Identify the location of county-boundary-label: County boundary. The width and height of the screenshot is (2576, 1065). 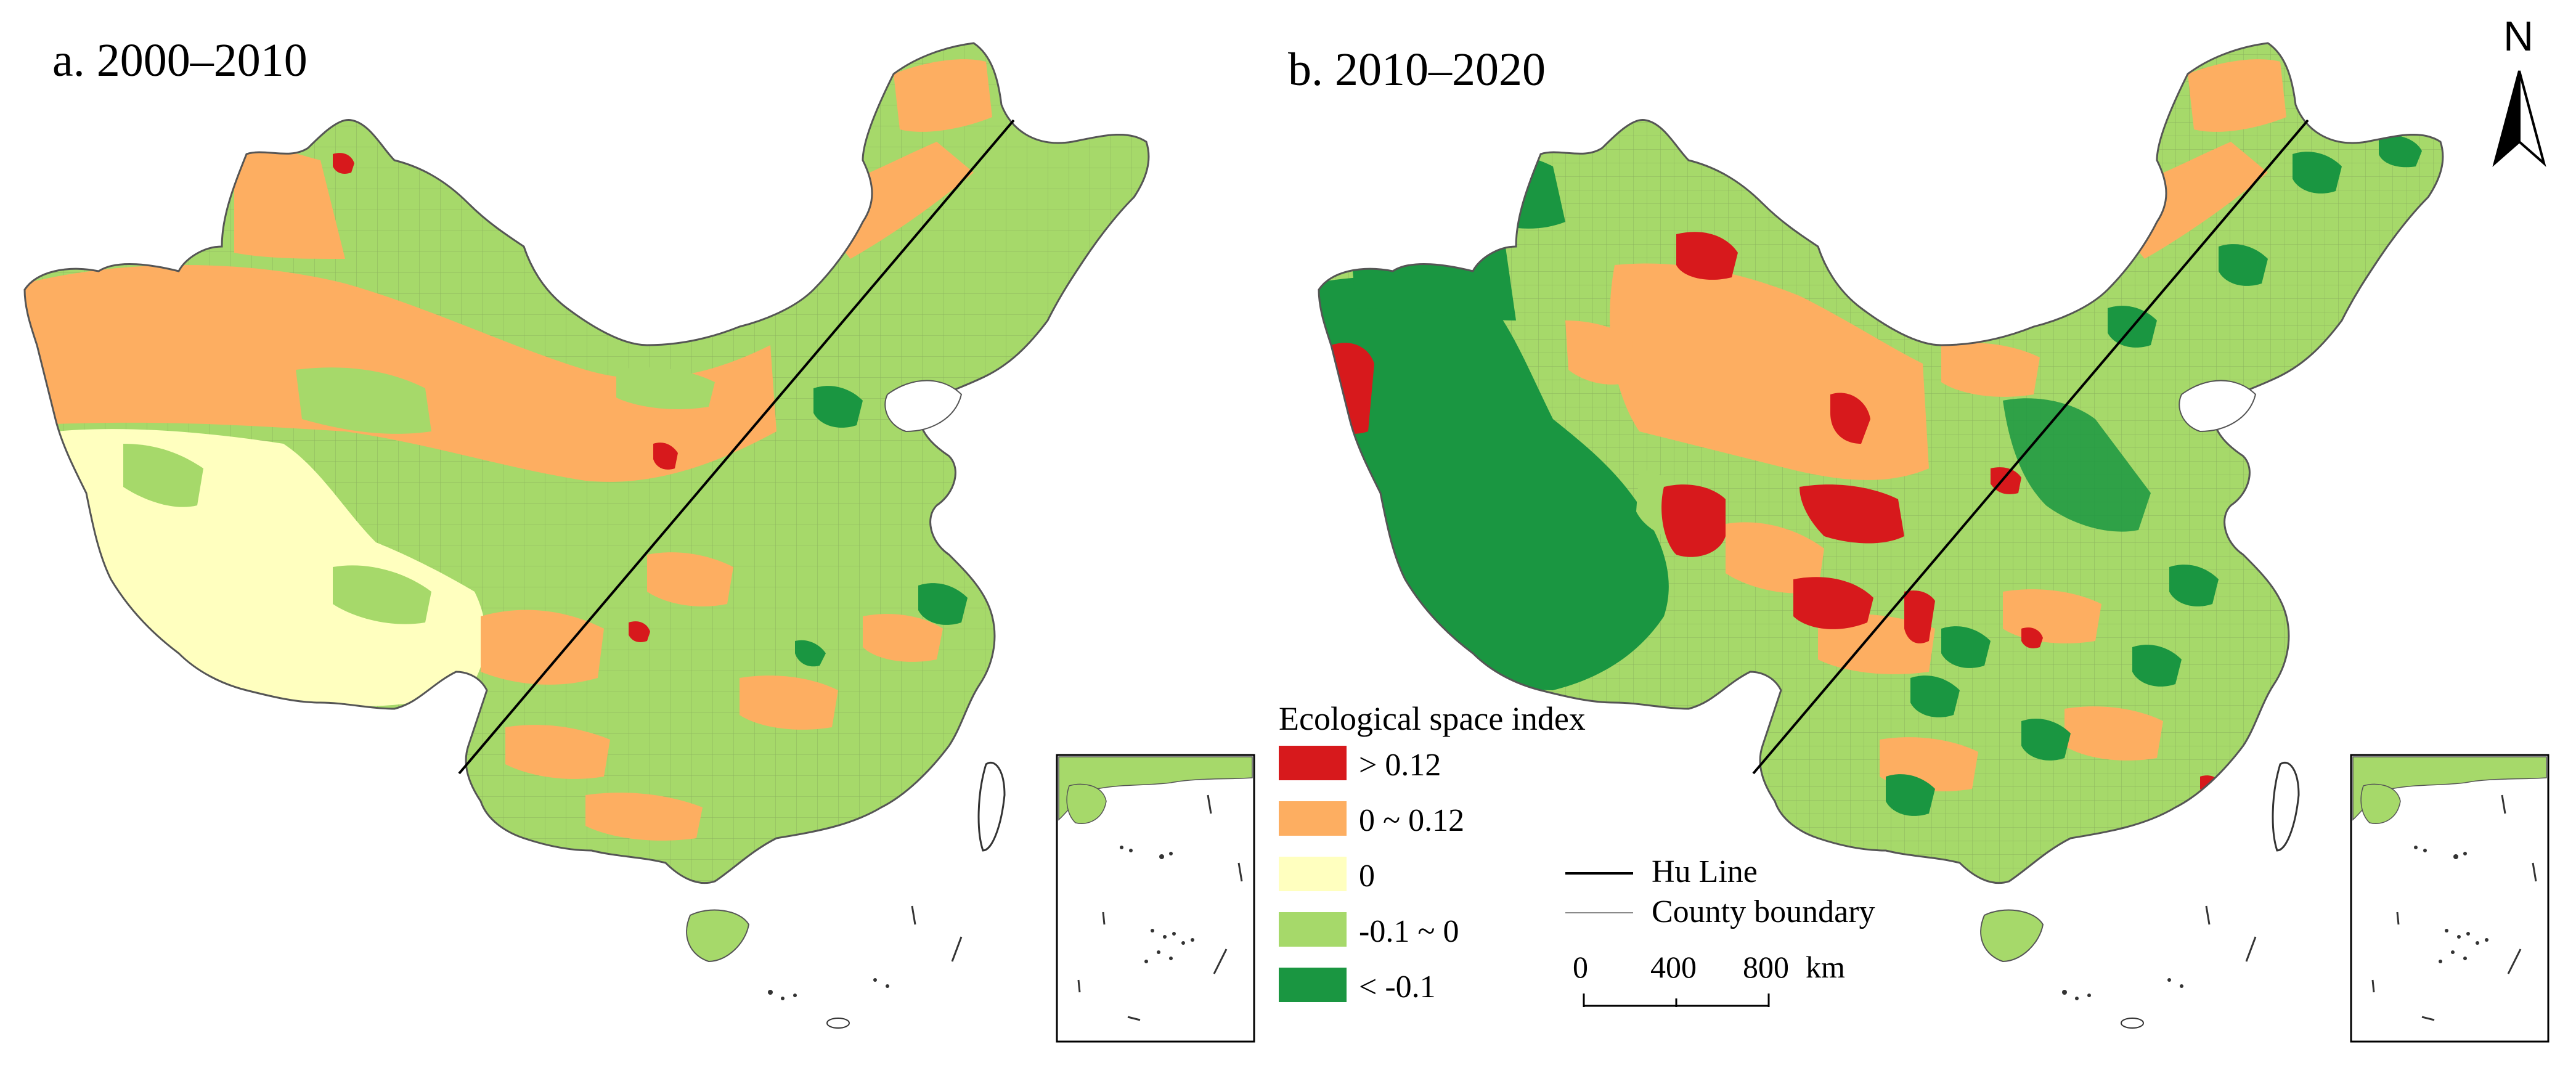
(1764, 911).